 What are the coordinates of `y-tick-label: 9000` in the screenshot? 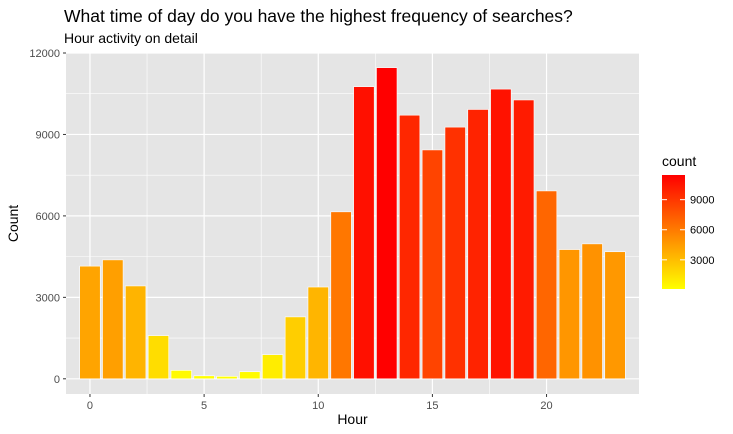 It's located at (48, 135).